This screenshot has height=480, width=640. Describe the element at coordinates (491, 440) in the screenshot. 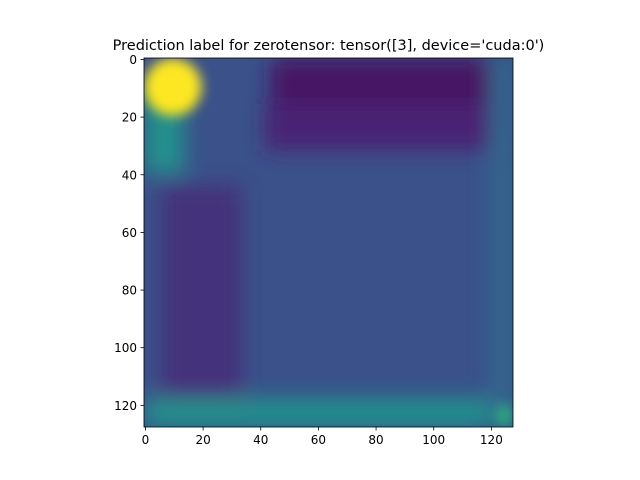

I see `x-tick-label: 120` at that location.